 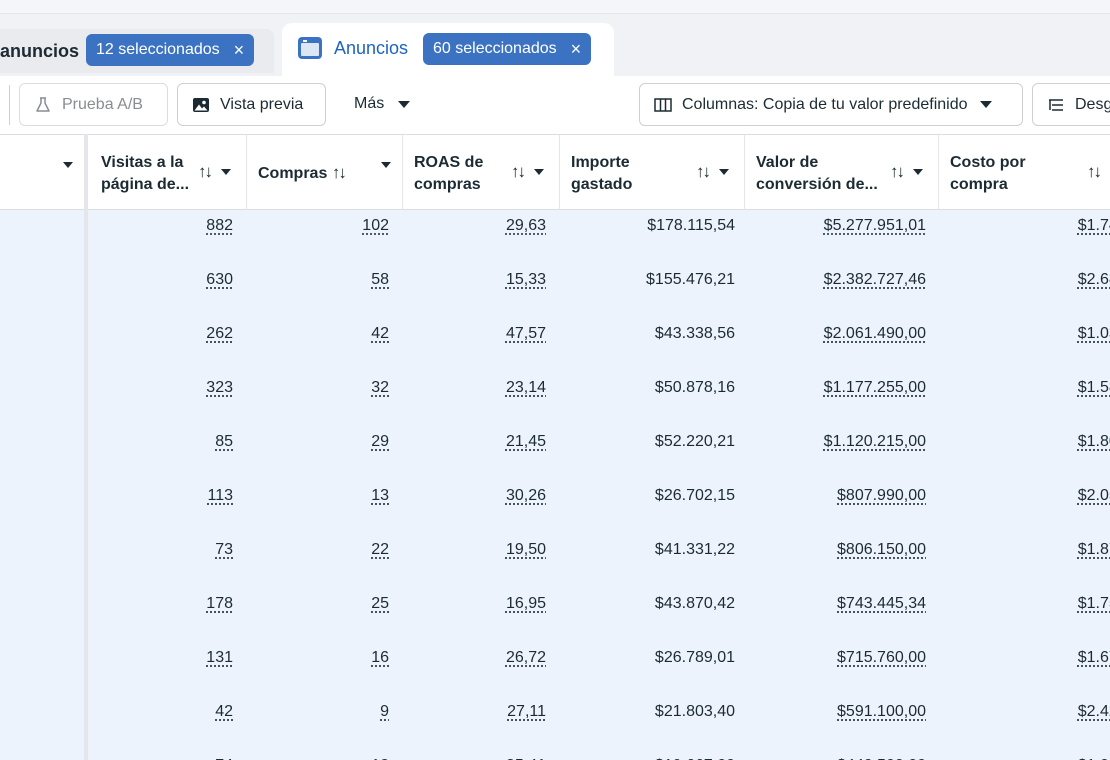 What do you see at coordinates (842, 172) in the screenshot?
I see `column-header-conversion-value: Valor de conversión de... ↑↓` at bounding box center [842, 172].